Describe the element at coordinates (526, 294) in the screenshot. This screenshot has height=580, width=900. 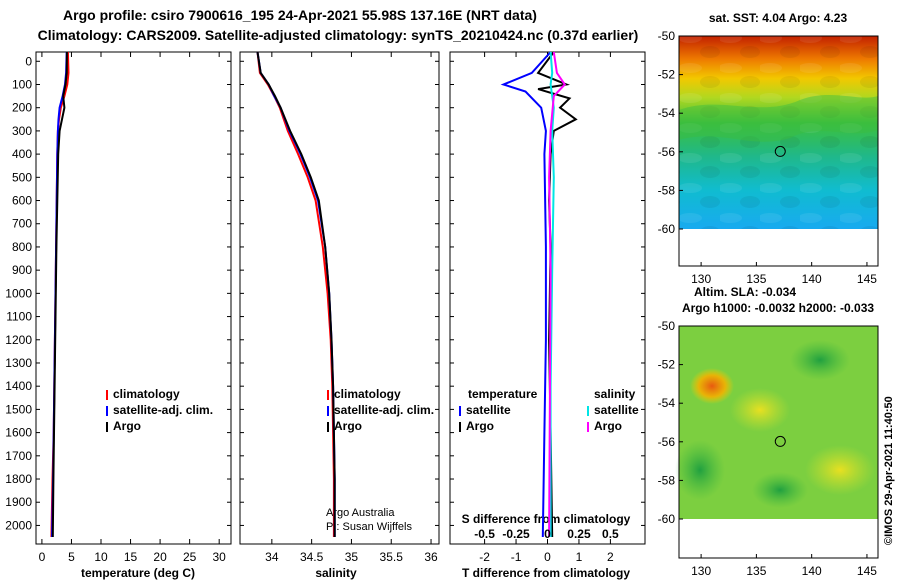
I see `series-line-temperature-satellite` at that location.